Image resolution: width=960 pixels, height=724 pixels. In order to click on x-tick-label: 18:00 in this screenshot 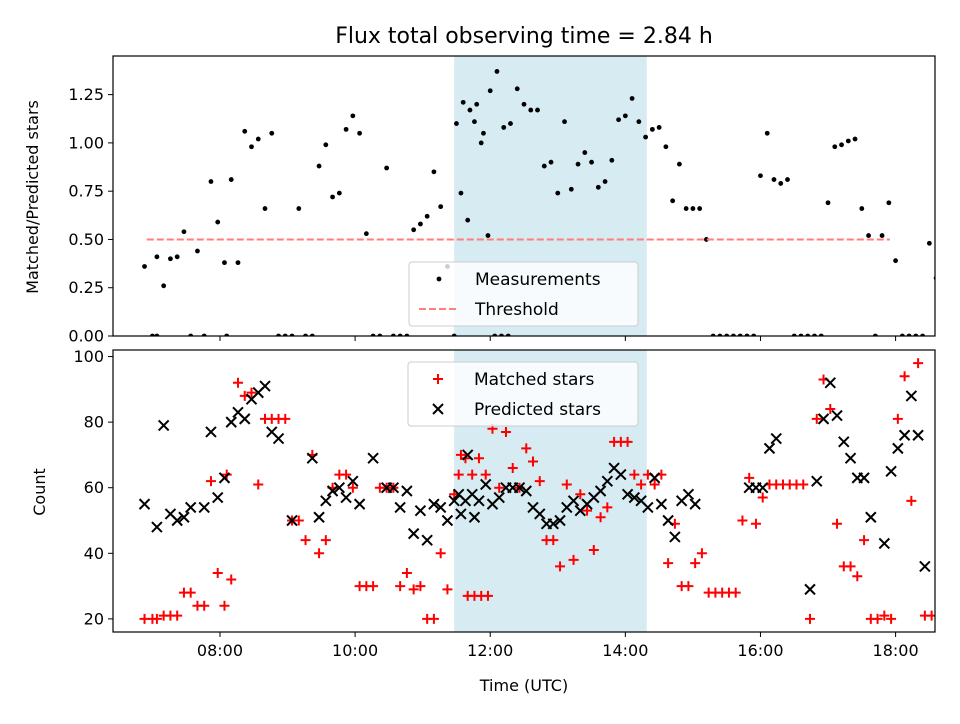, I will do `click(896, 650)`.